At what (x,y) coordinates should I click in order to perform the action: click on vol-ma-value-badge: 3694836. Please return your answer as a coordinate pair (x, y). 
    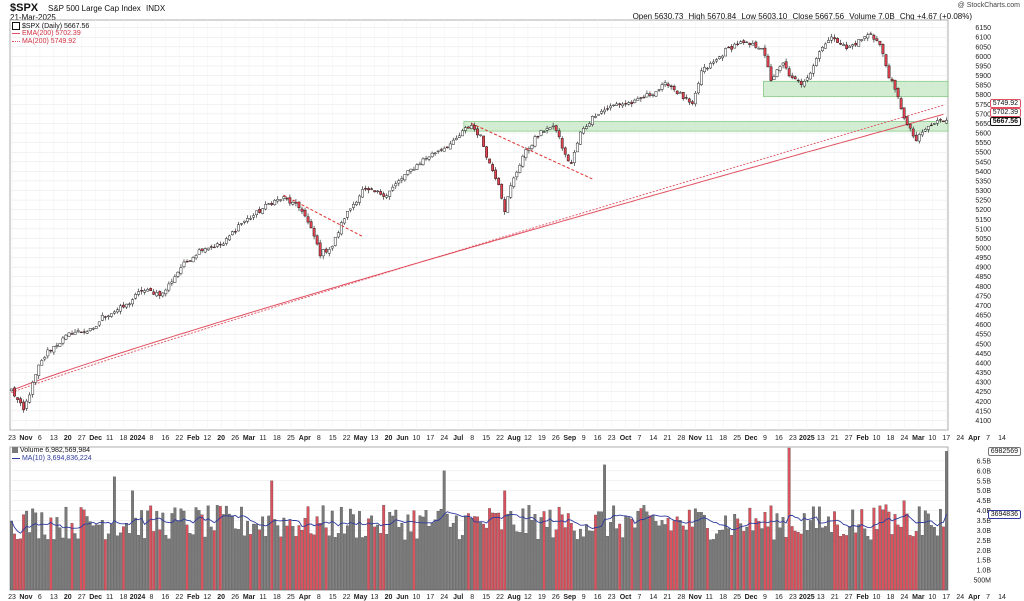
    Looking at the image, I should click on (1004, 514).